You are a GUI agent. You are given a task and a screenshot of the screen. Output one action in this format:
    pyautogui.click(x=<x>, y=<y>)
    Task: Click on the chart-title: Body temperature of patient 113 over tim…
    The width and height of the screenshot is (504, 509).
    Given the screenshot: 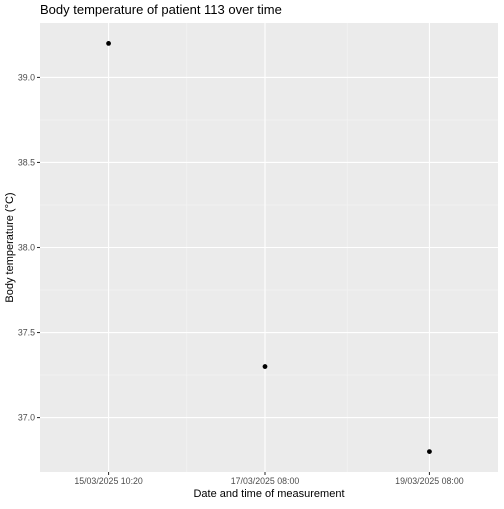 What is the action you would take?
    pyautogui.click(x=161, y=9)
    